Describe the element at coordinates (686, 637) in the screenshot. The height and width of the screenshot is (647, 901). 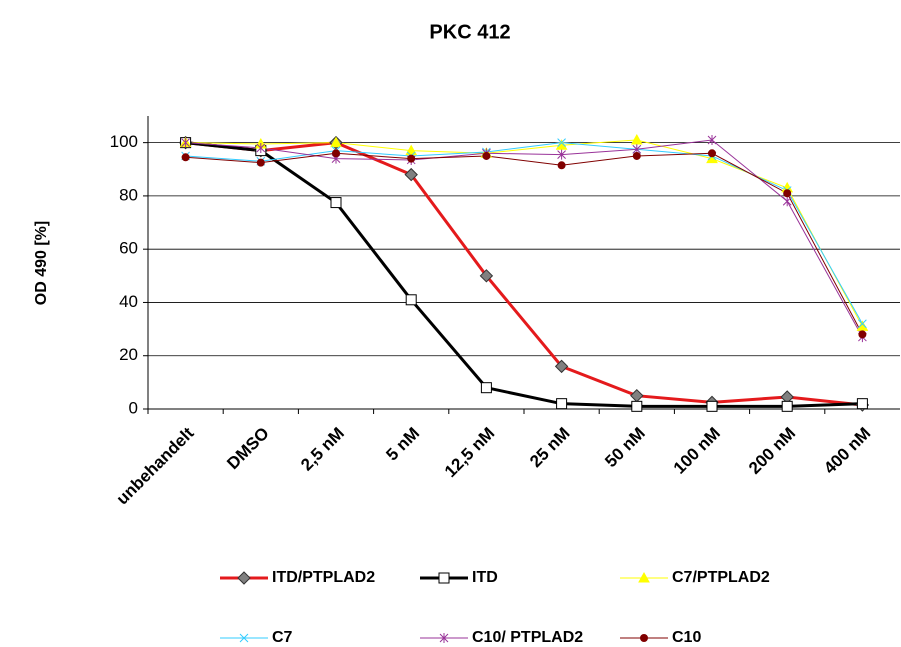
I see `legend-label: C10` at that location.